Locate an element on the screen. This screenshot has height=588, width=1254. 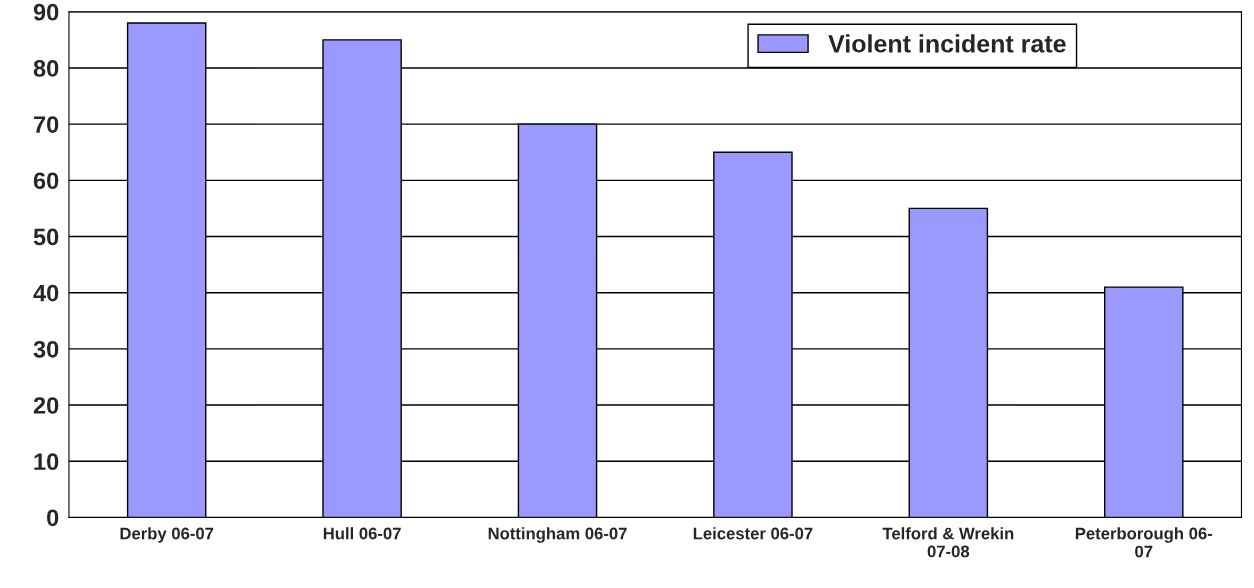
x-tick-label: Hull 06-07 is located at coordinates (362, 533).